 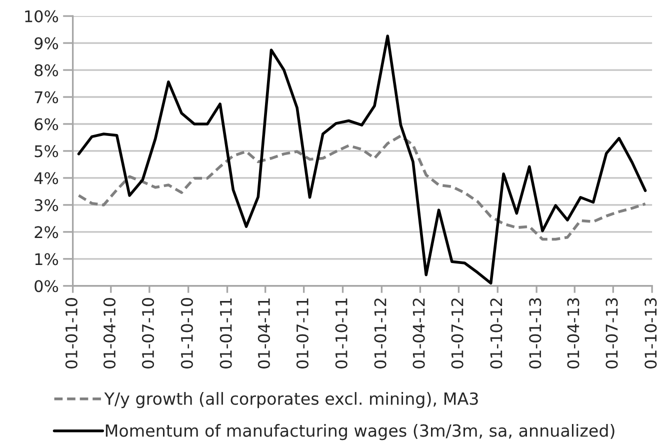 I want to click on x-tick-label: 01-07-11, so click(x=302, y=333).